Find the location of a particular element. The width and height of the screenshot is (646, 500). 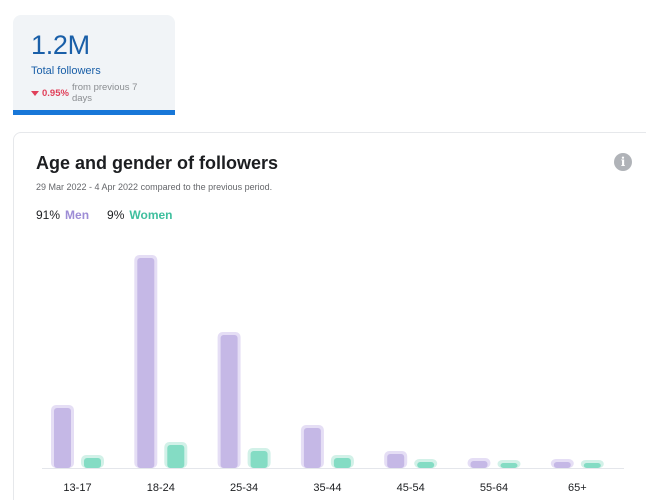

x-tick-label-65+: 65+ is located at coordinates (577, 488).